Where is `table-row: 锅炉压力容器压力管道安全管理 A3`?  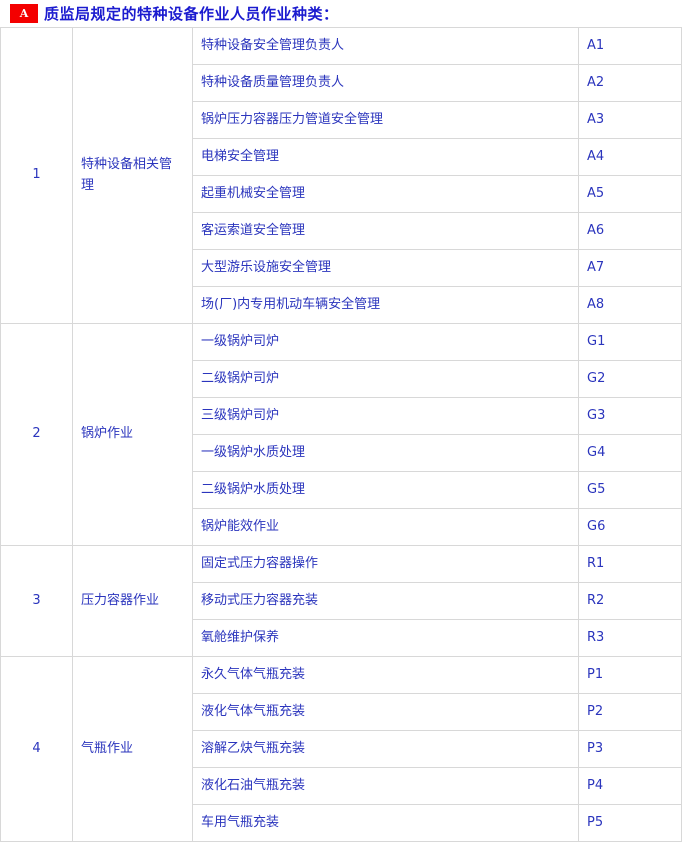
table-row: 锅炉压力容器压力管道安全管理 A3 is located at coordinates (341, 120).